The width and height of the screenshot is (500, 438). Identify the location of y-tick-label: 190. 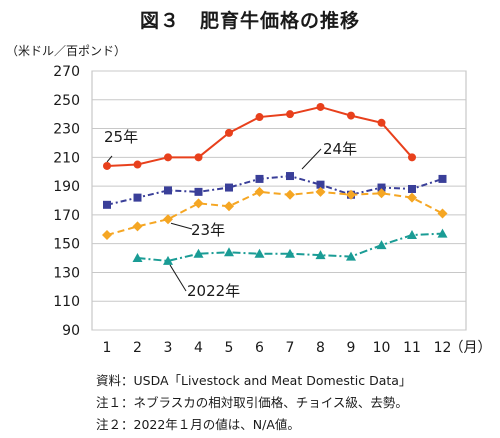
(66, 187).